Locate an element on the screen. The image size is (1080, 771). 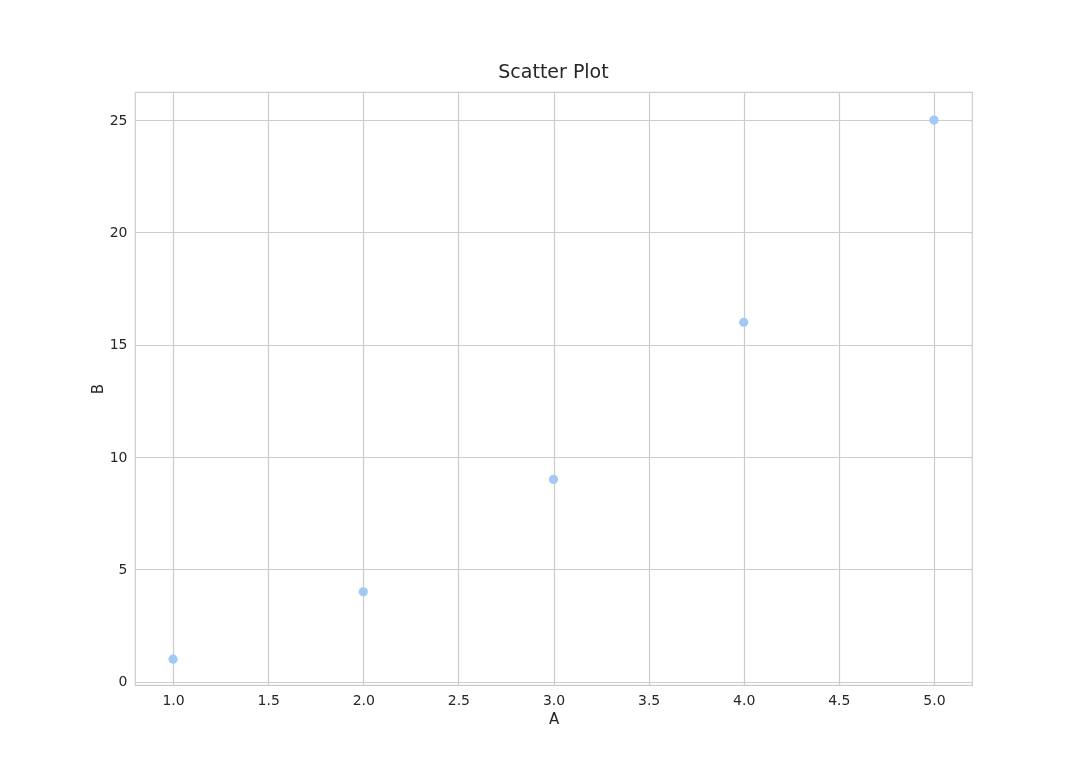
x-tick-label: 3.0 is located at coordinates (554, 699).